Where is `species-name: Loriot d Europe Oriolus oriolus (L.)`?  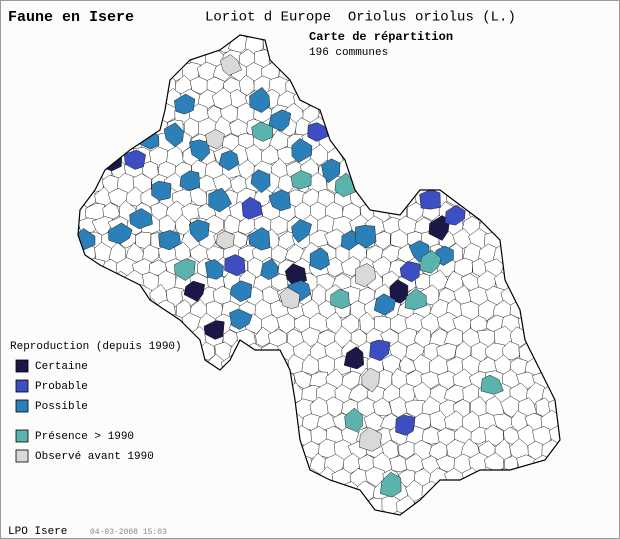 species-name: Loriot d Europe Oriolus oriolus (L.) is located at coordinates (360, 18).